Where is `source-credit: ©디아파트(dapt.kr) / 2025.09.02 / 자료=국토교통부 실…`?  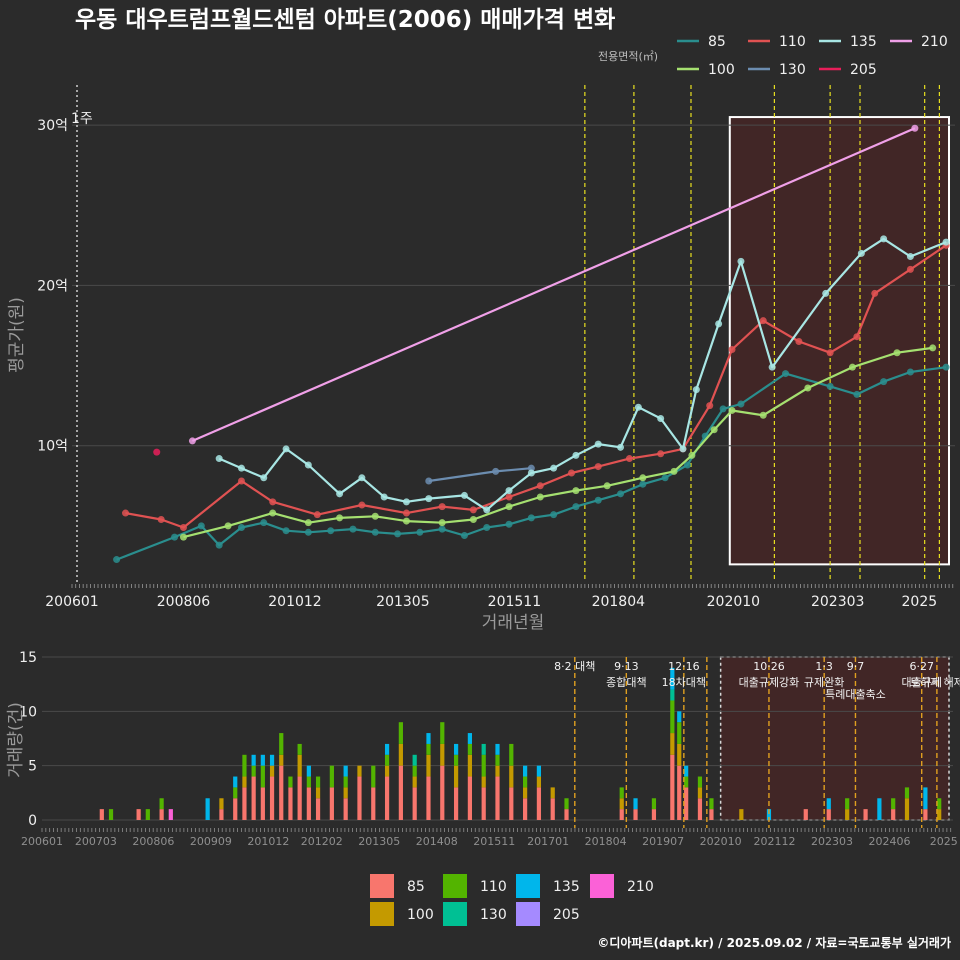 source-credit: ©디아파트(dapt.kr) / 2025.09.02 / 자료=국토교통부 실… is located at coordinates (774, 942).